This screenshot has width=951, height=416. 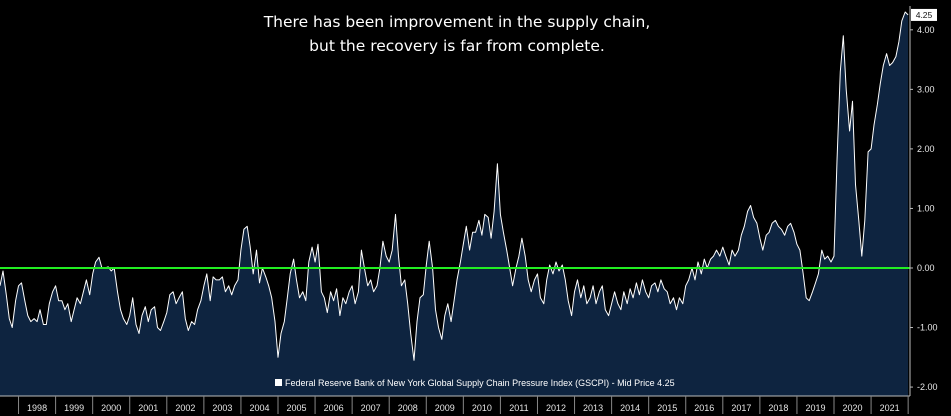 What do you see at coordinates (518, 408) in the screenshot?
I see `x-tick-label: 2011` at bounding box center [518, 408].